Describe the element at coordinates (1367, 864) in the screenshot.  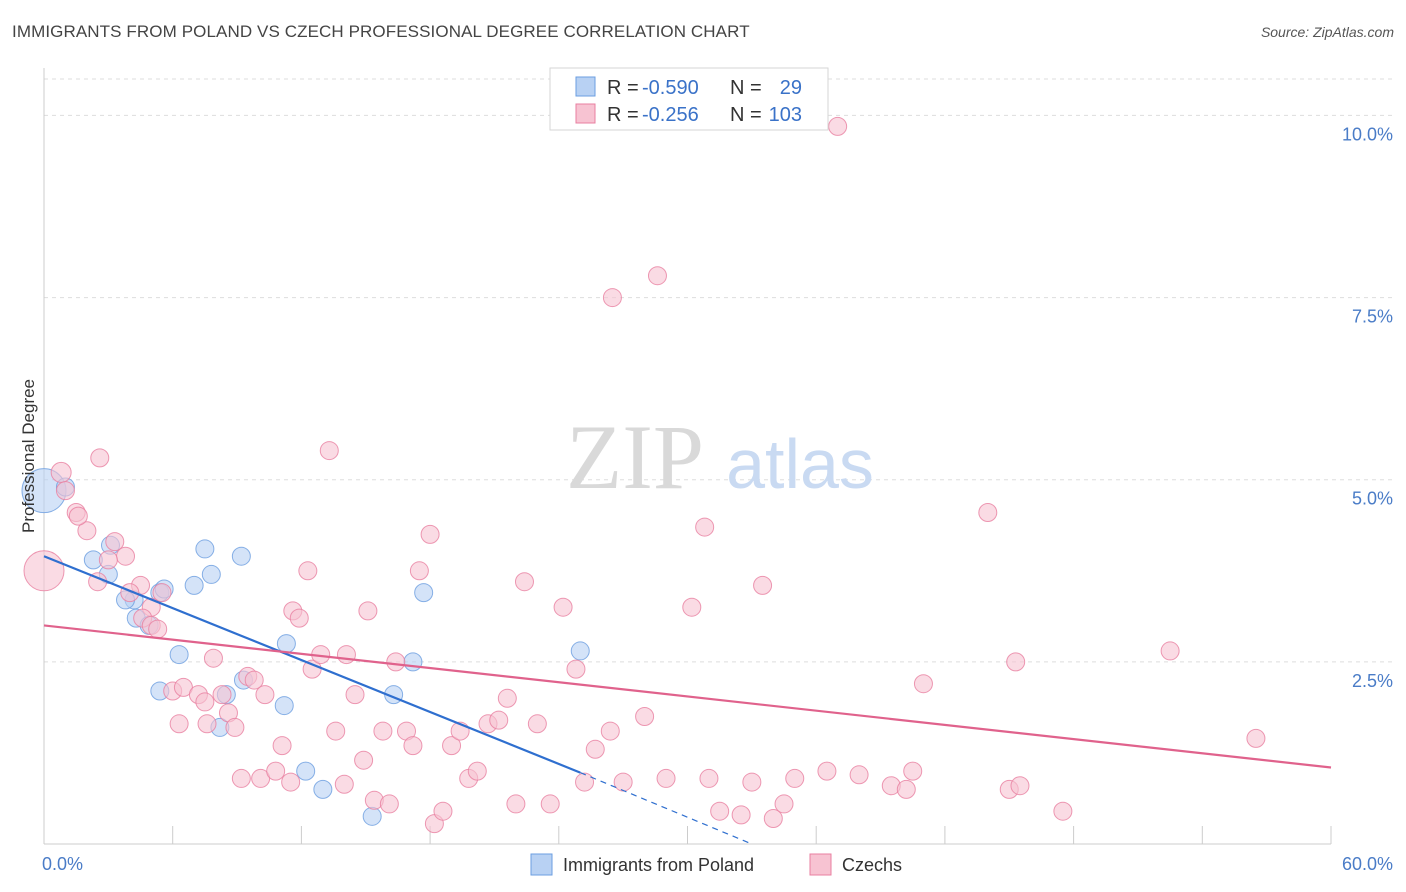
I see `x-tick-label-max: 60.0%` at that location.